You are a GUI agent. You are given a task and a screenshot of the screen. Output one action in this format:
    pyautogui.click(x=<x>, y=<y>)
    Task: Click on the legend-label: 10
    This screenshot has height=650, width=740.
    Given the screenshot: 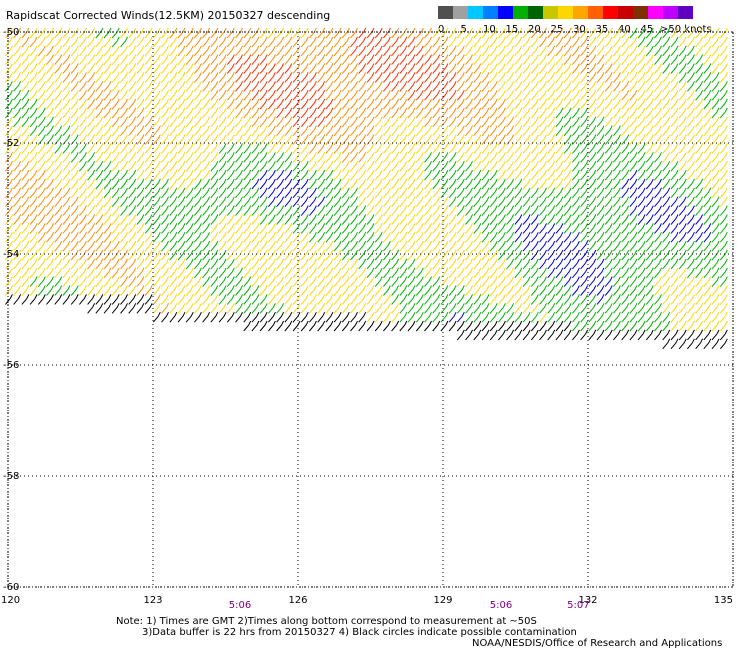 What is the action you would take?
    pyautogui.click(x=489, y=29)
    